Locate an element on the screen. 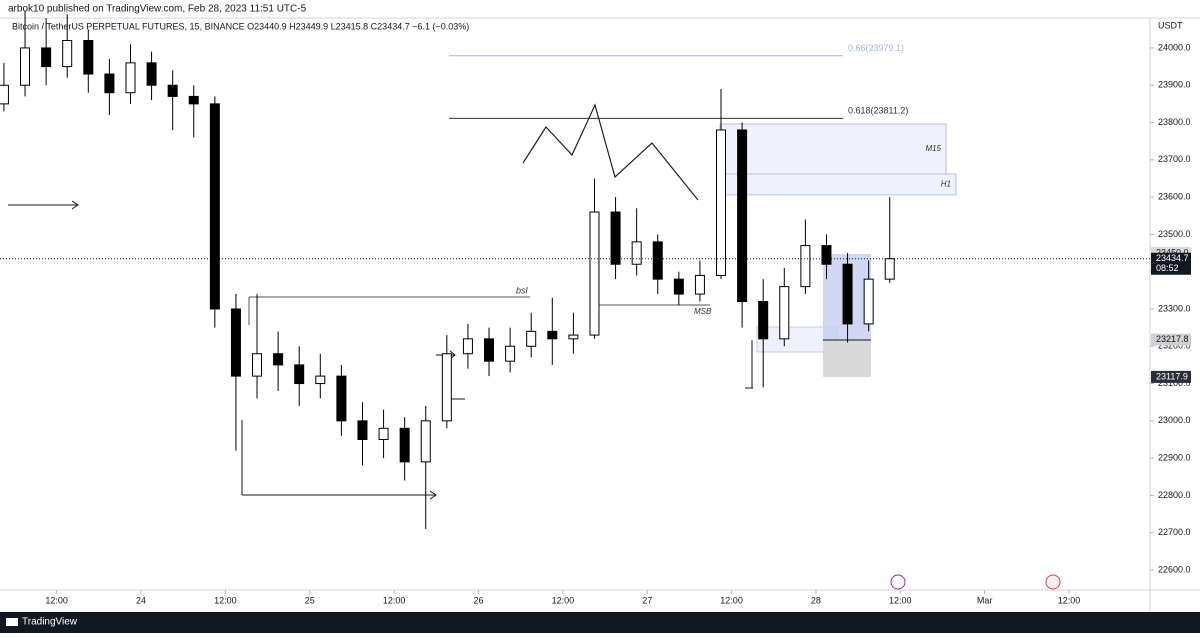  y-tick-label: 22900.0 is located at coordinates (1174, 458).